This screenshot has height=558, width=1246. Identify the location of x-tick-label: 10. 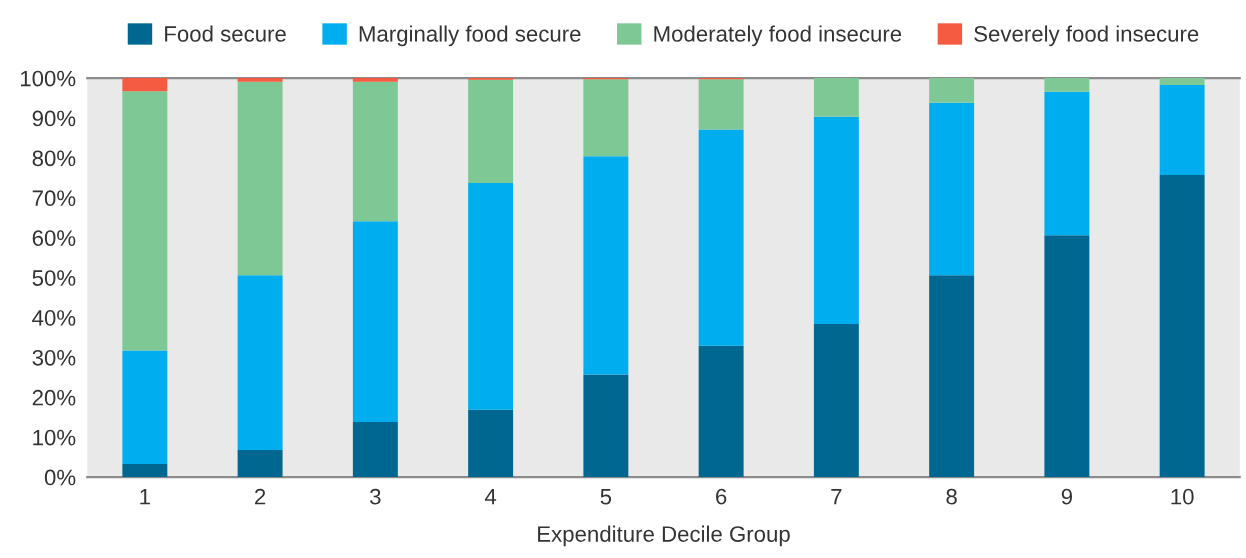
(1182, 496).